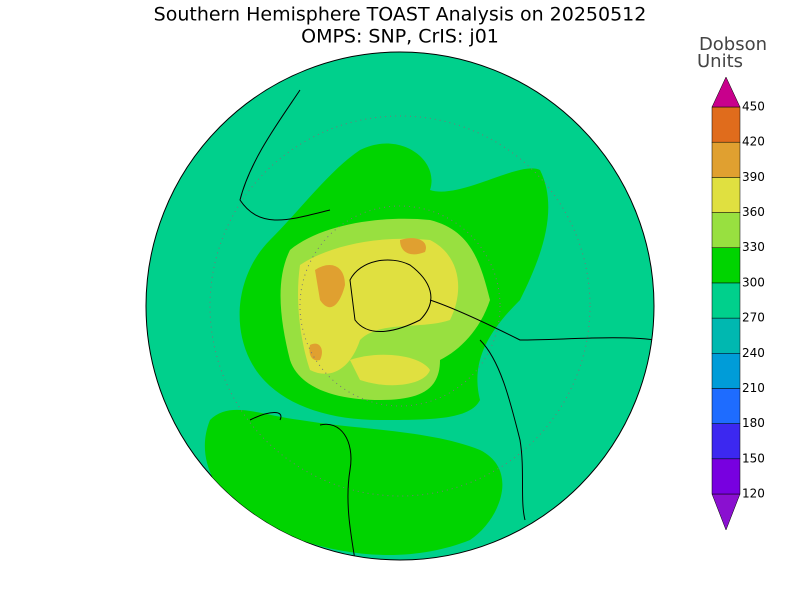 The width and height of the screenshot is (800, 604). Describe the element at coordinates (753, 247) in the screenshot. I see `colorbar-tick-label: 330` at that location.